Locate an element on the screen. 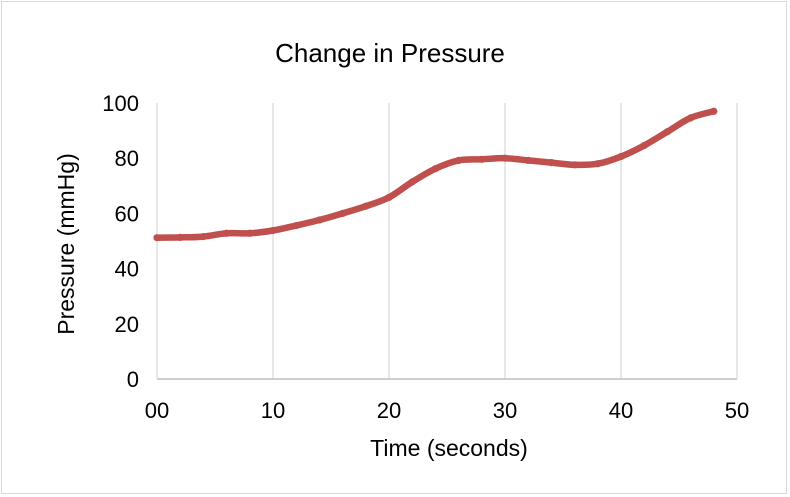 This screenshot has width=790, height=497. y-tick-label: 20 is located at coordinates (127, 324).